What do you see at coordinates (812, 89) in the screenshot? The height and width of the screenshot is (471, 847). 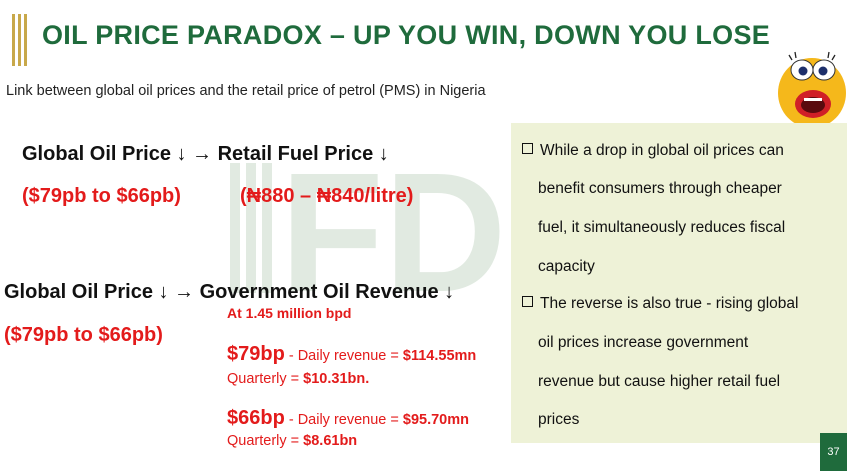 I see `shocked-face-icon` at bounding box center [812, 89].